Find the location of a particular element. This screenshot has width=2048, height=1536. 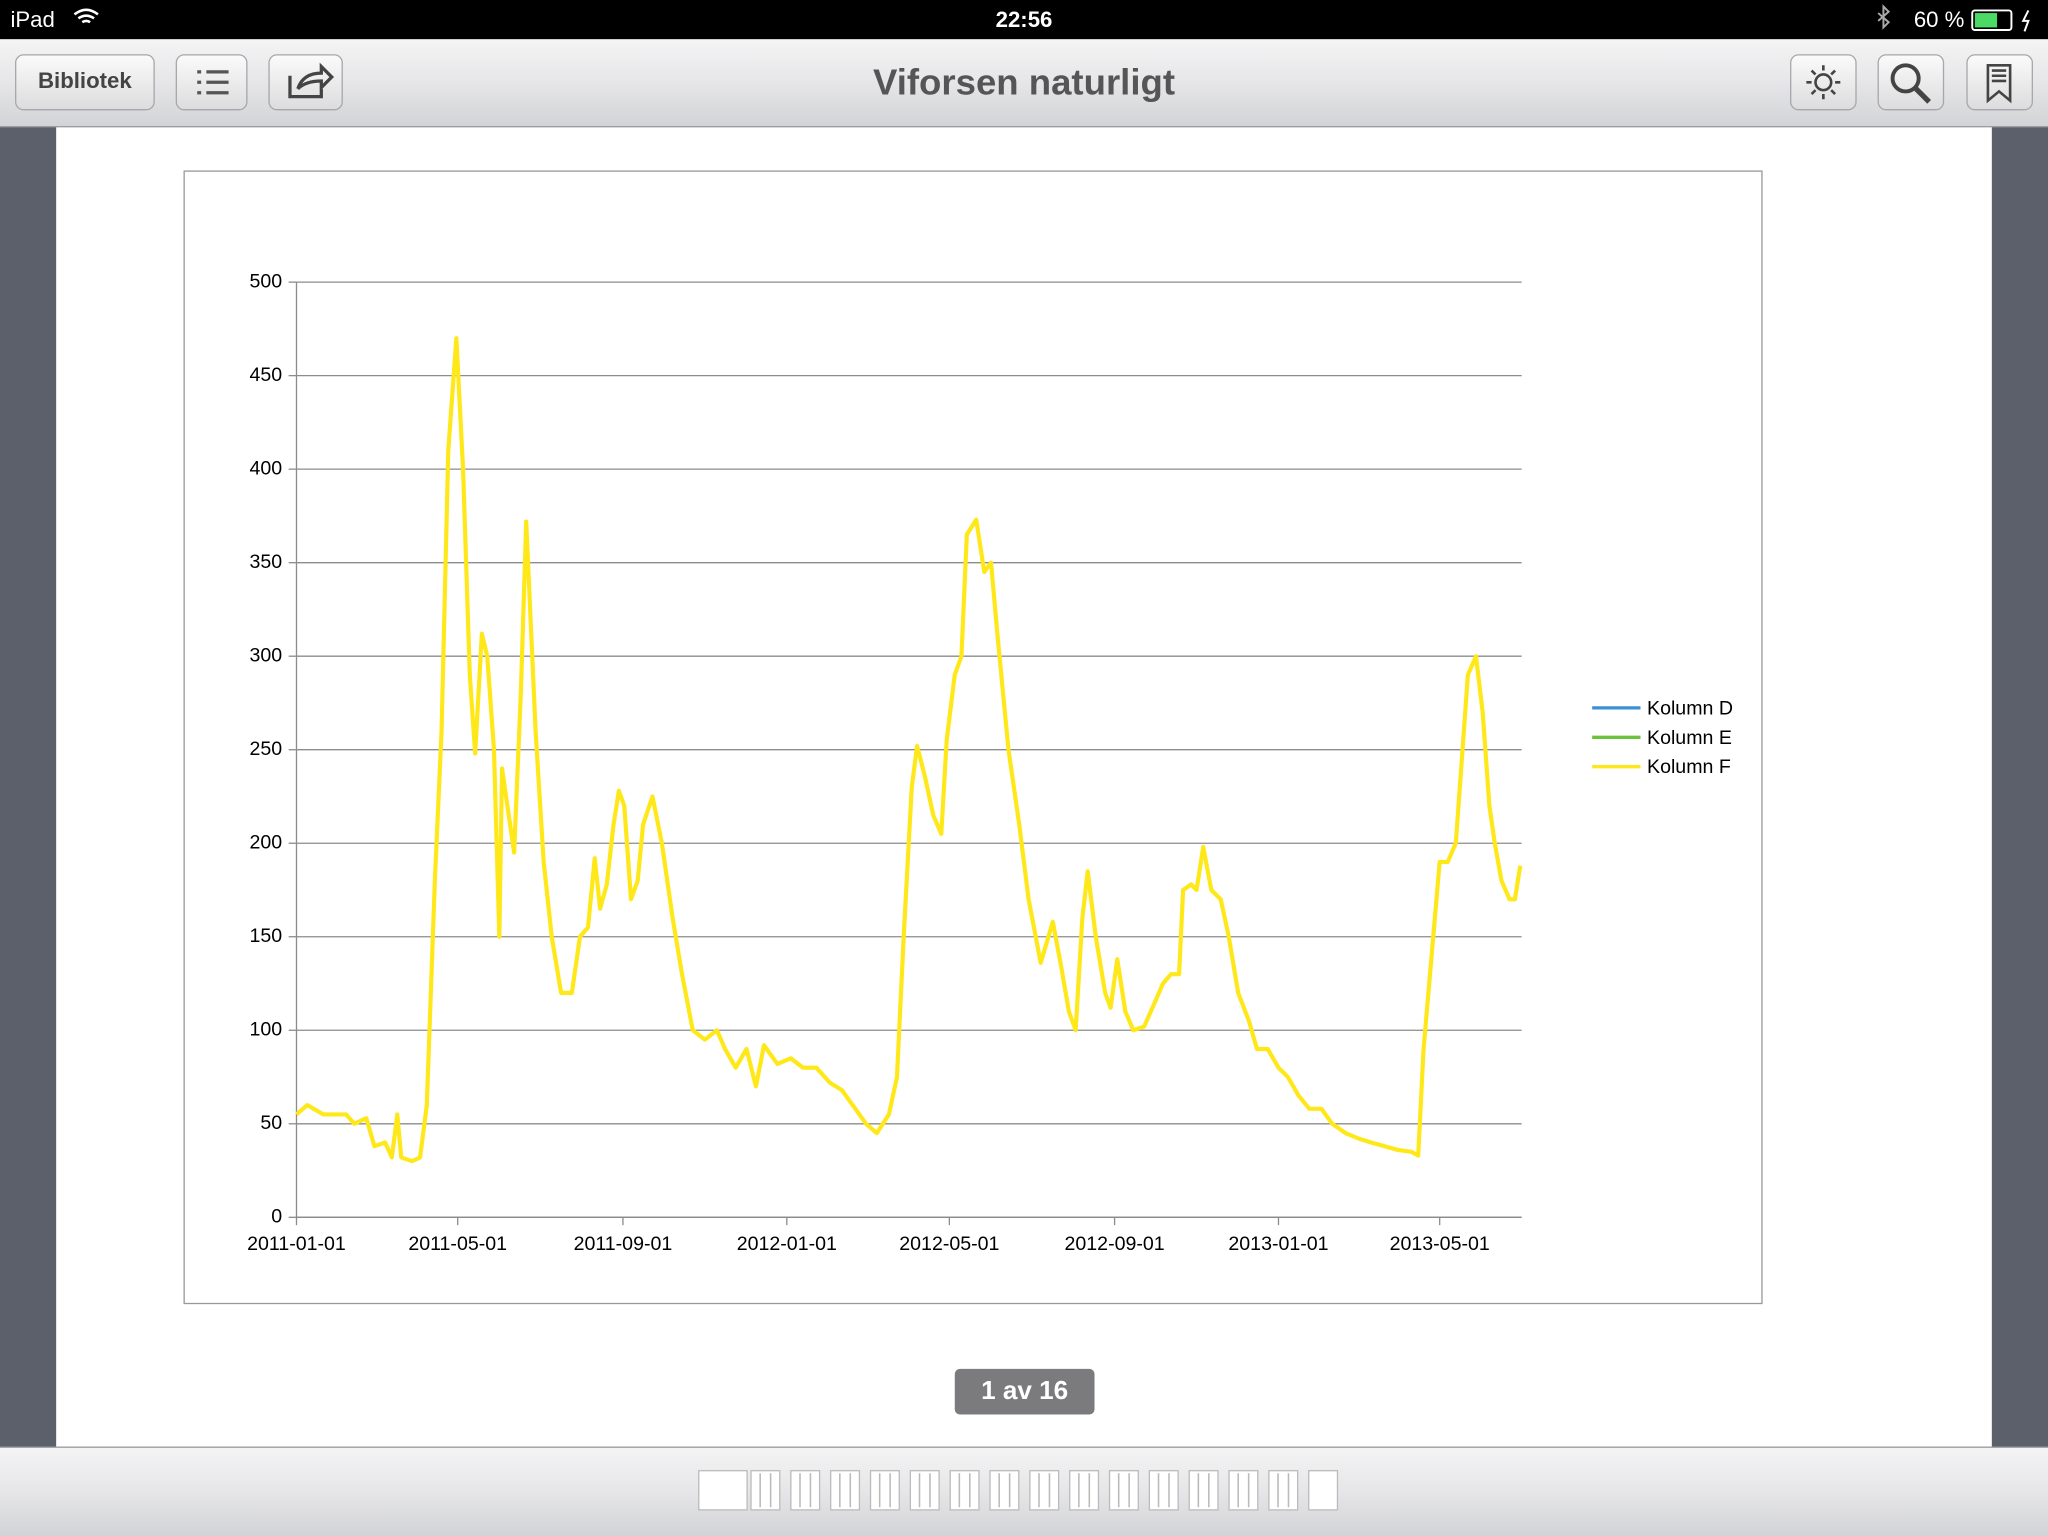

battery-icon is located at coordinates (1992, 20).